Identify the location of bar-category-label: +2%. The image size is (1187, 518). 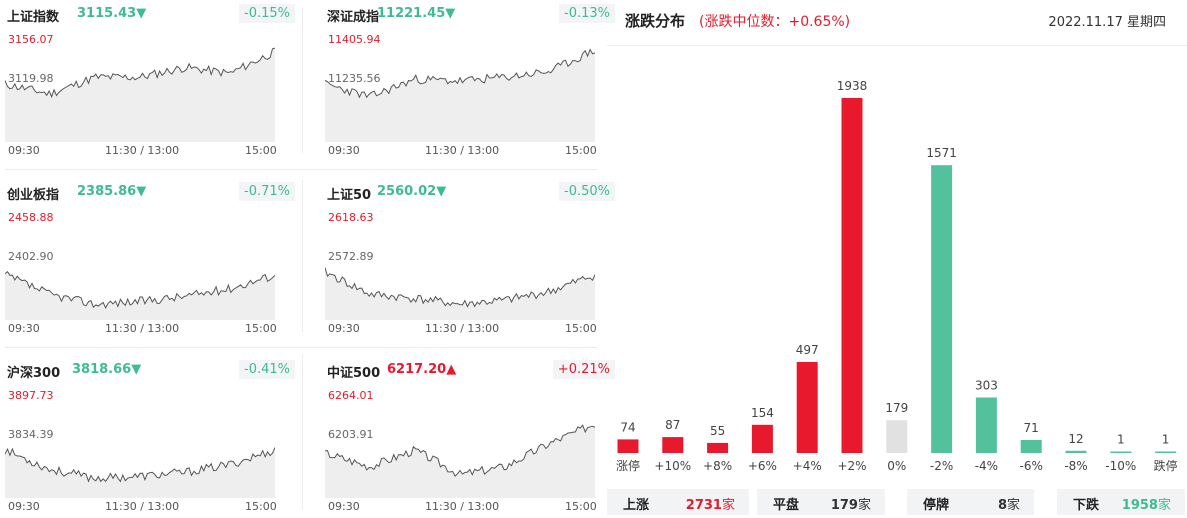
(851, 466).